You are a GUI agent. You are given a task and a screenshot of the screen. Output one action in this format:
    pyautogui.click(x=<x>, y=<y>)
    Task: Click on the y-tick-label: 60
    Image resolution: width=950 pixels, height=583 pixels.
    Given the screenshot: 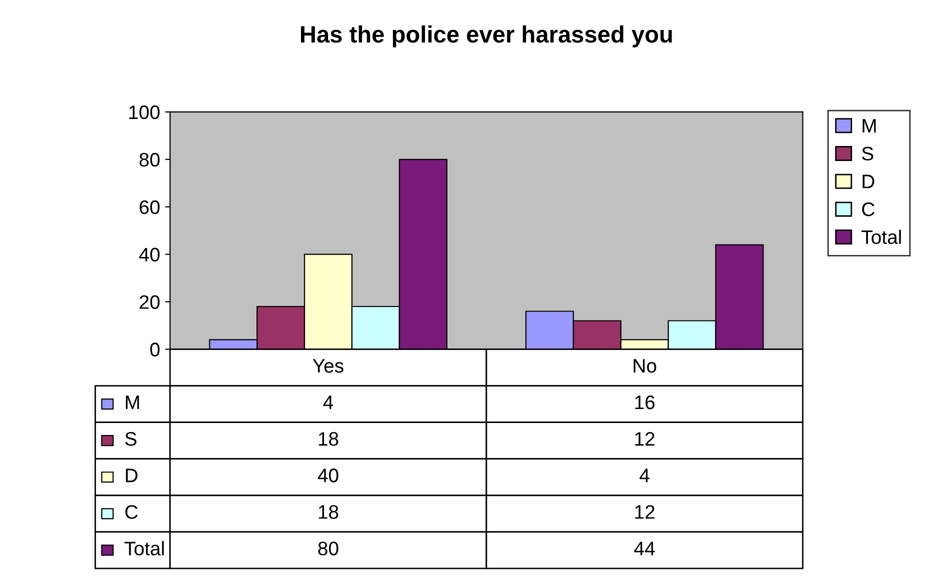 What is the action you would take?
    pyautogui.click(x=150, y=207)
    